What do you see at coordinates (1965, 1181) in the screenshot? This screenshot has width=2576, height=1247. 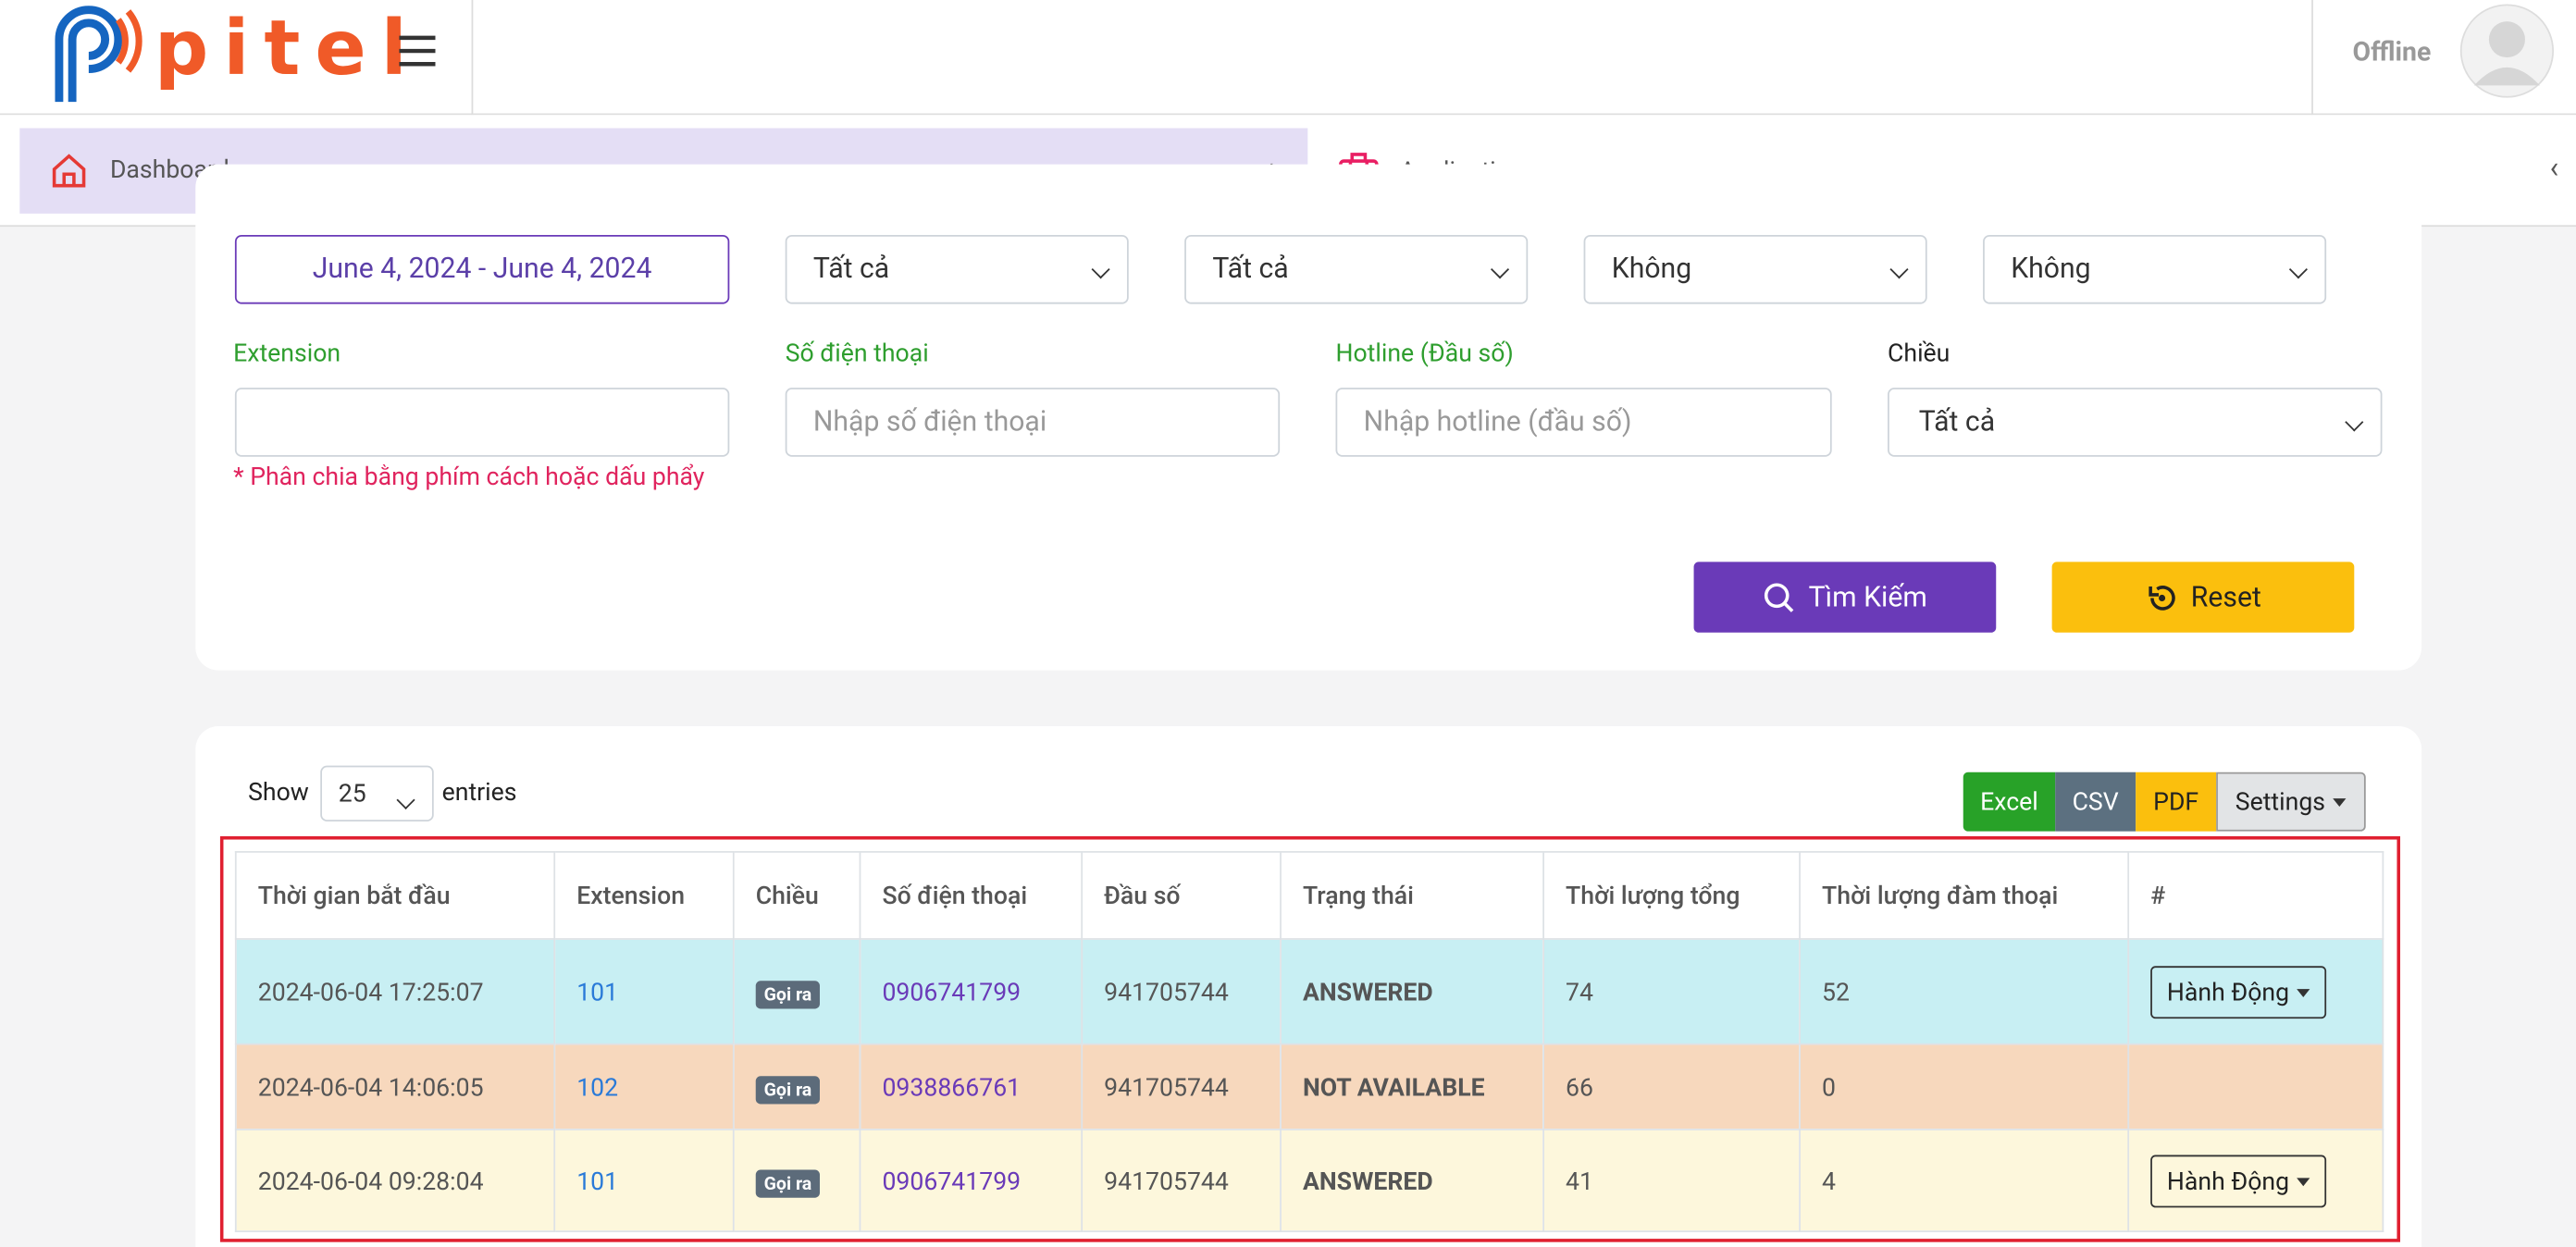 I see `cell: 4` at bounding box center [1965, 1181].